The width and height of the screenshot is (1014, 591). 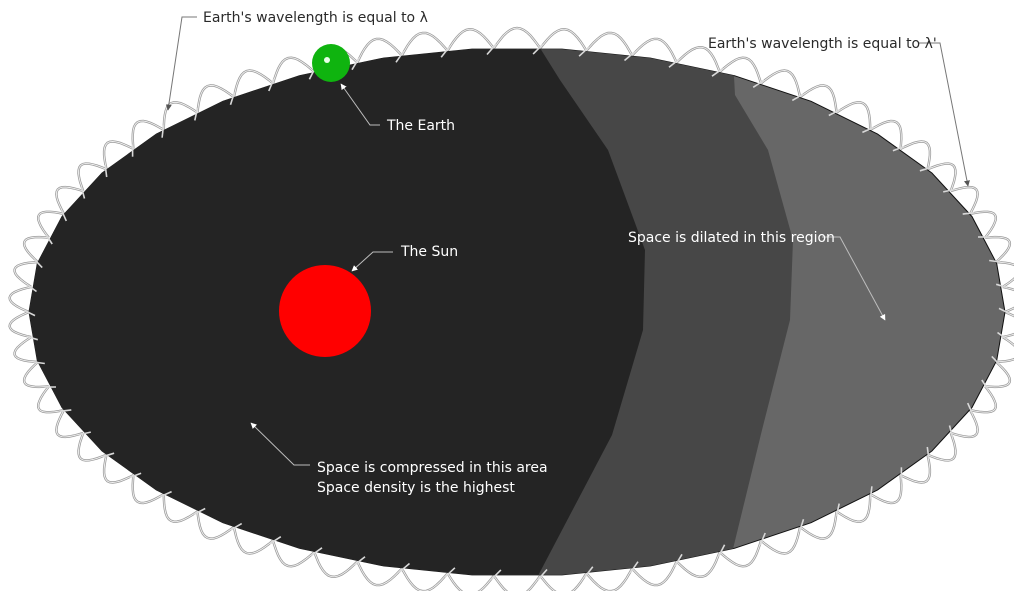 I want to click on earth-highlight, so click(x=327, y=60).